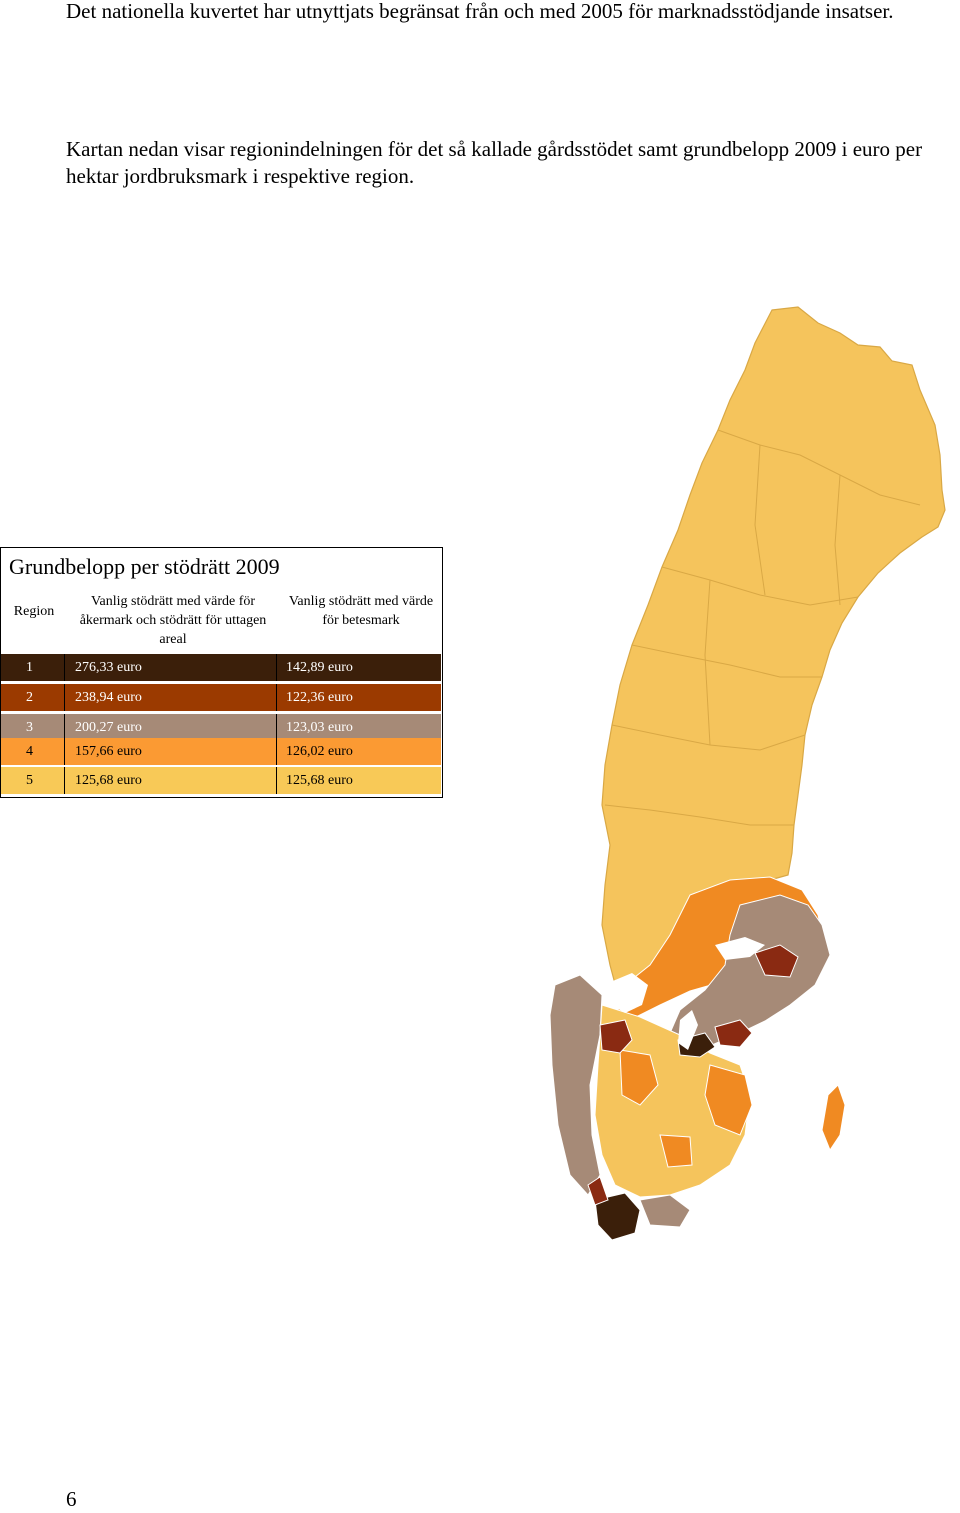  What do you see at coordinates (628, 993) in the screenshot?
I see `map-lake-vanern` at bounding box center [628, 993].